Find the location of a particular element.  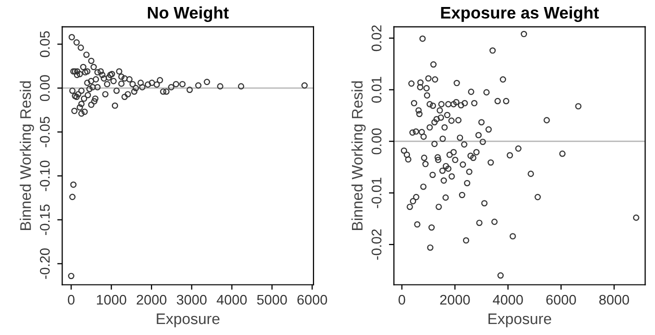

y-tick-label: -0.15 is located at coordinates (45, 219).